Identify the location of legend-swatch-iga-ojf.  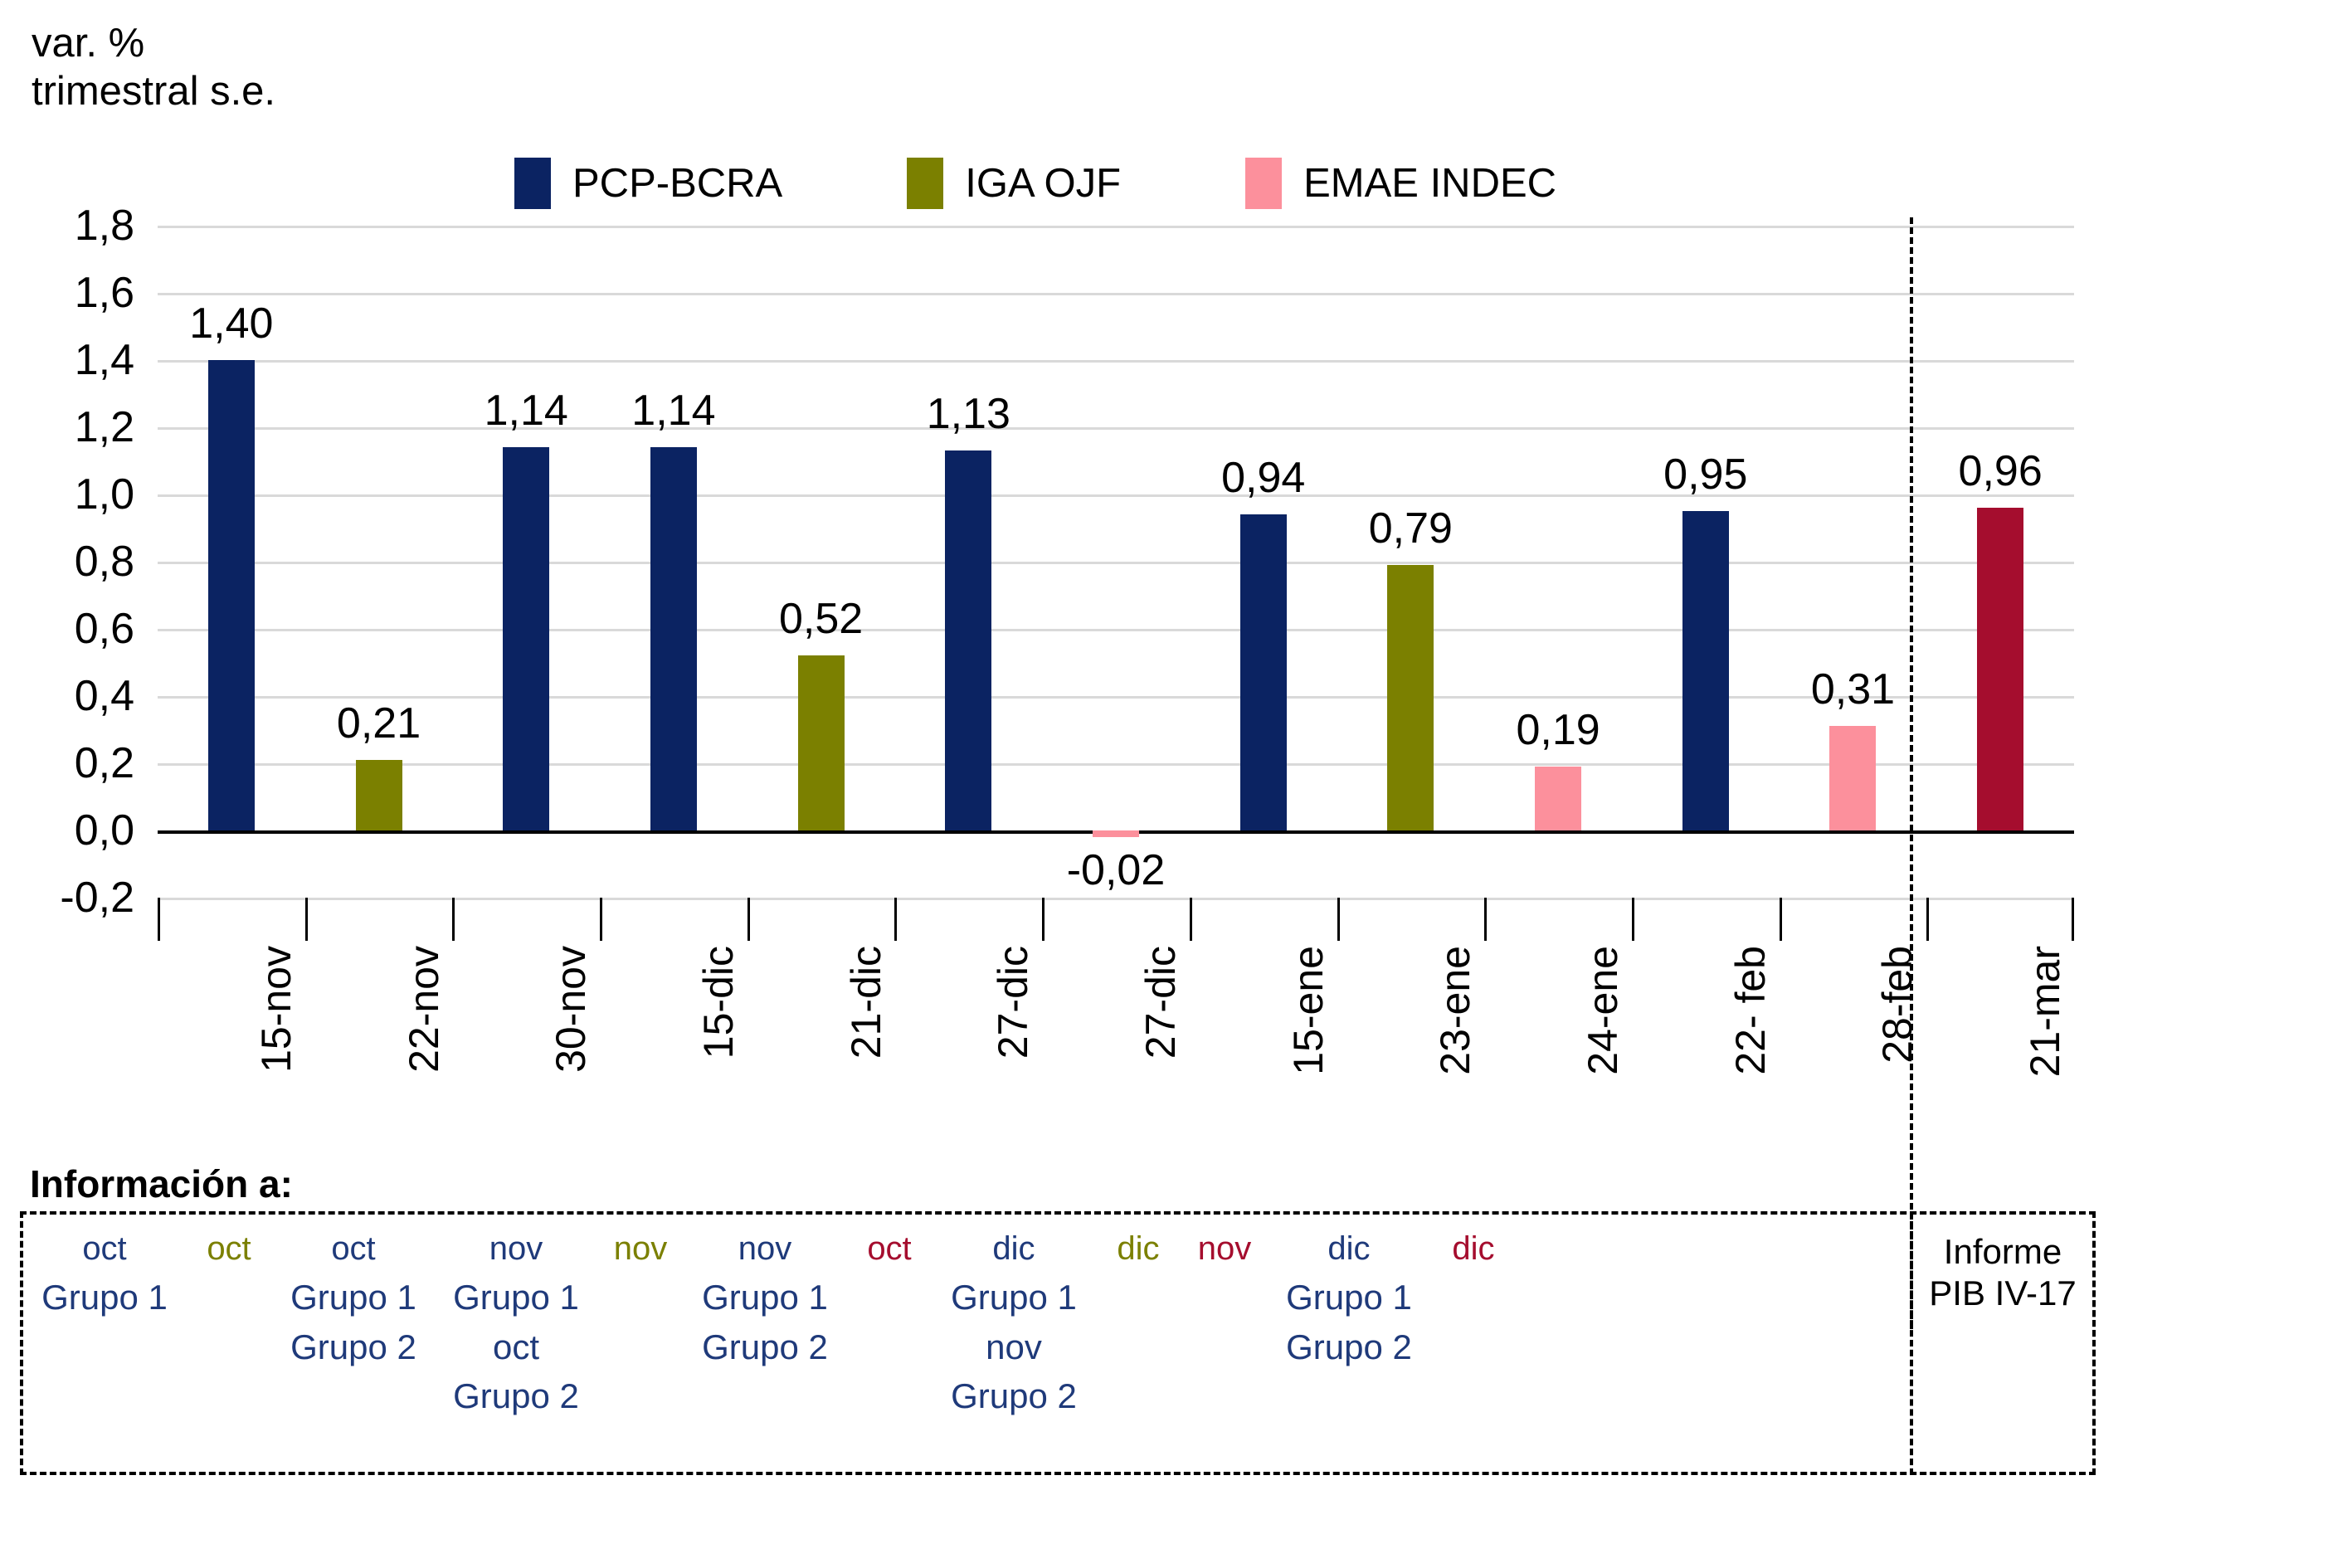
(925, 183).